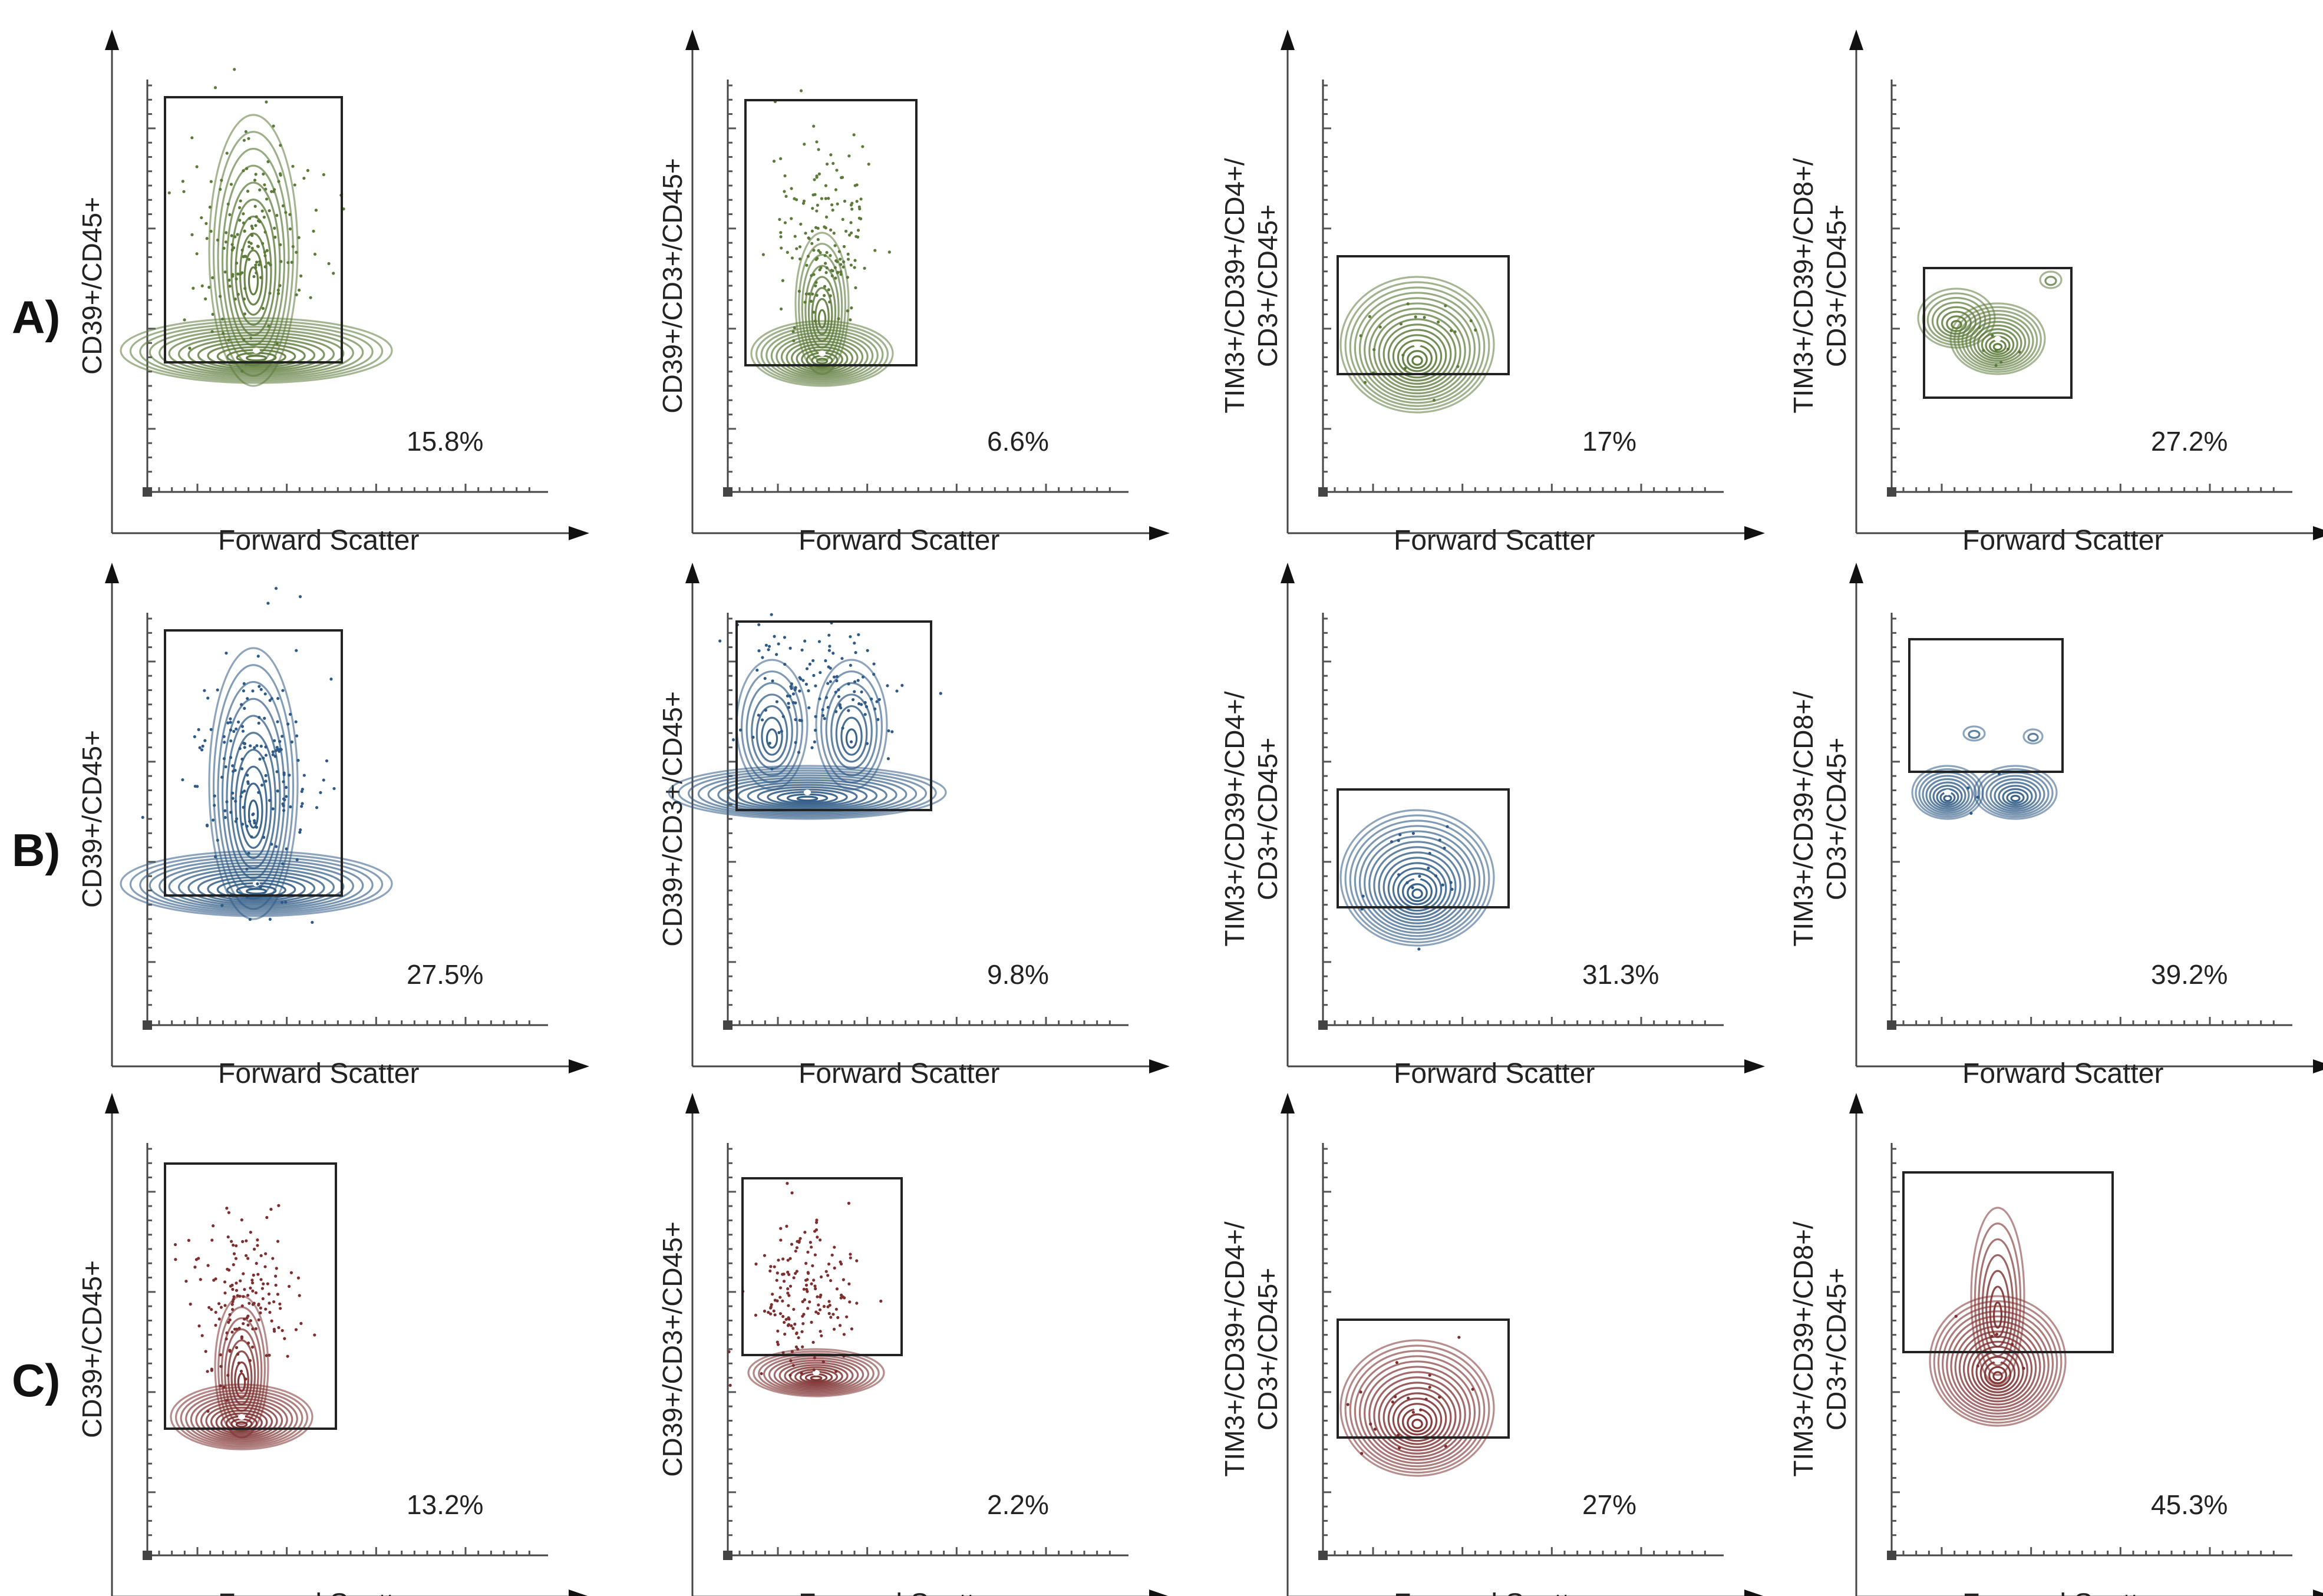 The image size is (2323, 1596). What do you see at coordinates (333, 292) in the screenshot?
I see `plot-panel-0-0: Forward Scatter CD39+/CD45+ 15.8%` at bounding box center [333, 292].